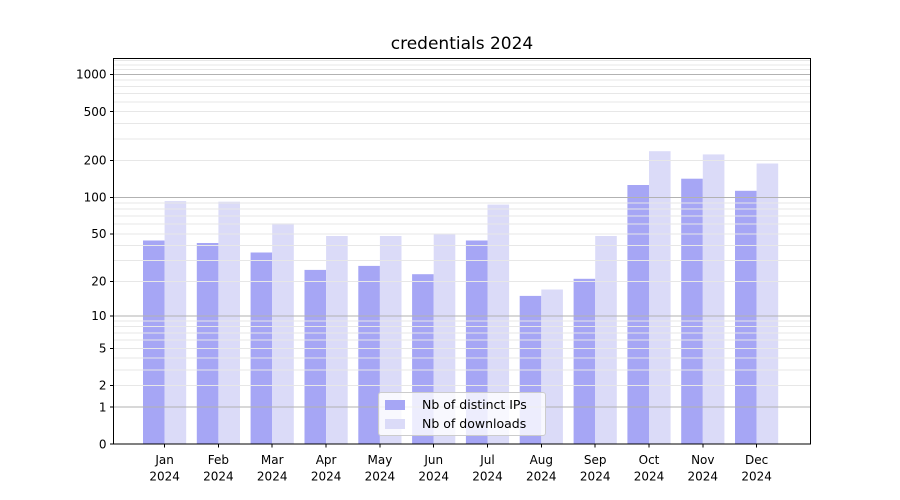 Image resolution: width=900 pixels, height=500 pixels. I want to click on bar-downloads-nov, so click(713, 299).